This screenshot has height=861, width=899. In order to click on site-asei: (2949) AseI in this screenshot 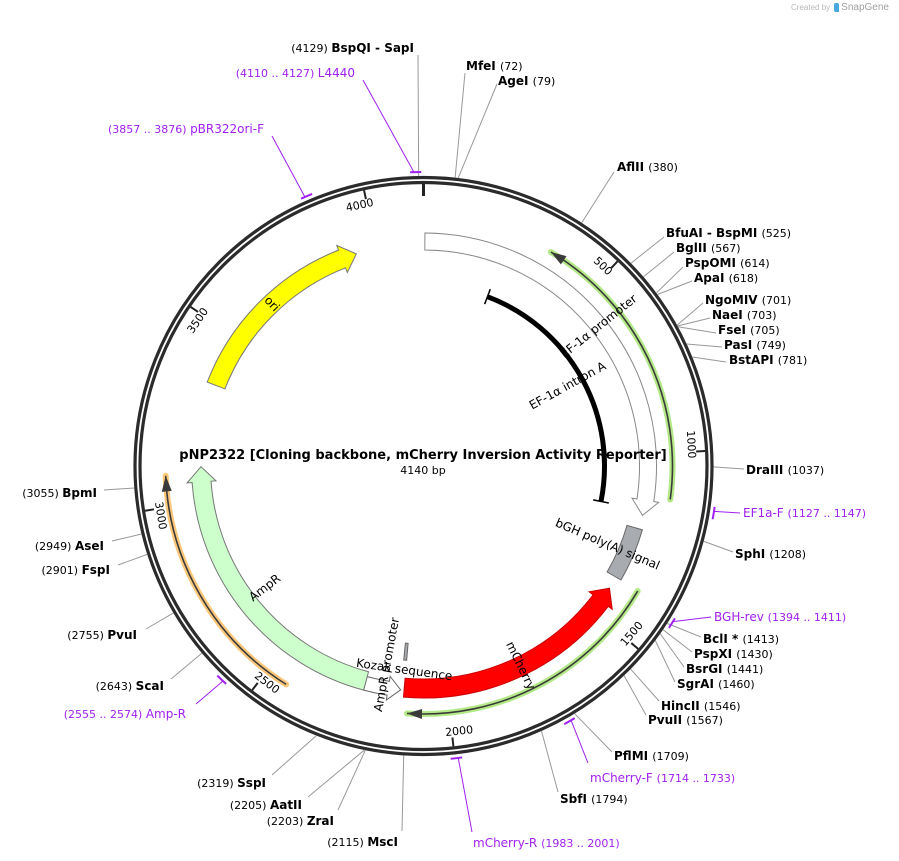, I will do `click(88, 543)`.